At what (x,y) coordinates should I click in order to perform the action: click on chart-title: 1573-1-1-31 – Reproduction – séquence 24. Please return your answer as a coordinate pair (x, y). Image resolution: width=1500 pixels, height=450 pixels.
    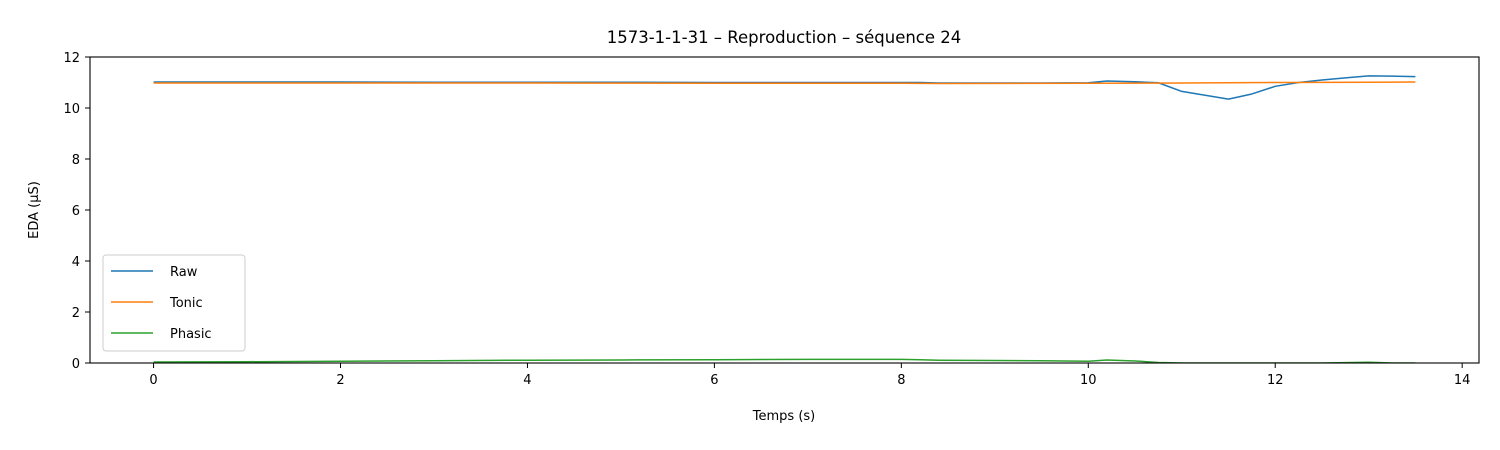
    Looking at the image, I should click on (784, 37).